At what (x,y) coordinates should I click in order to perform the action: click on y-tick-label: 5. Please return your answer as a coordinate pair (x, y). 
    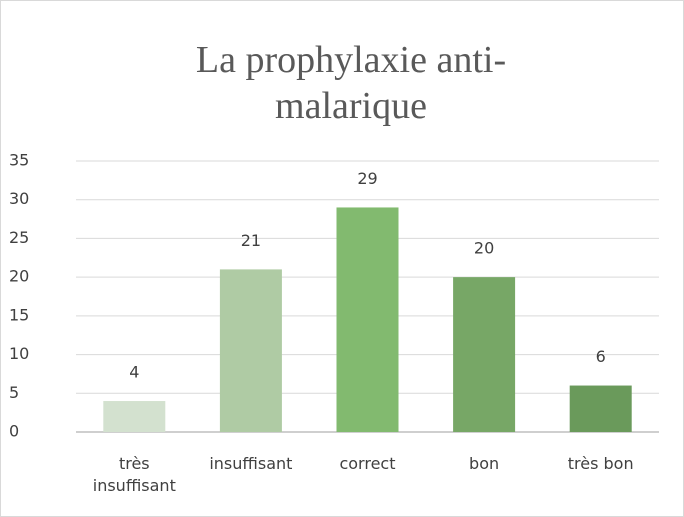
    Looking at the image, I should click on (14, 392).